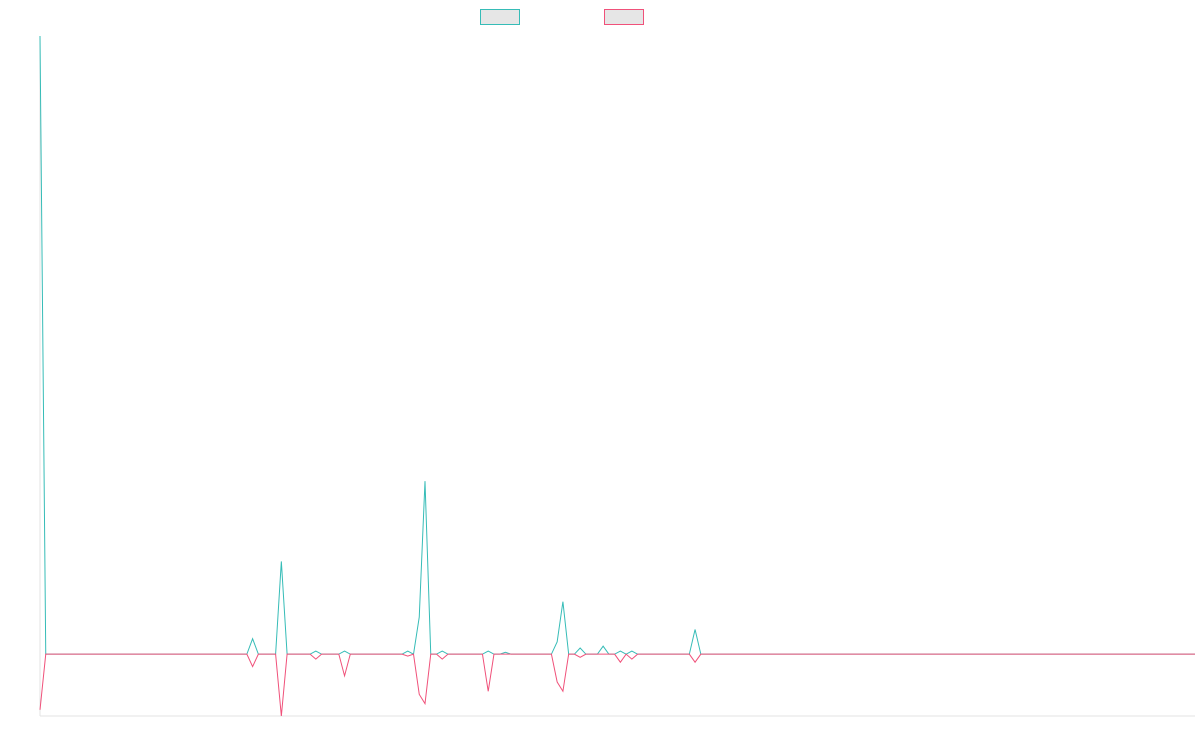 This screenshot has height=750, width=1200. Describe the element at coordinates (617, 685) in the screenshot. I see `series-2-line` at that location.